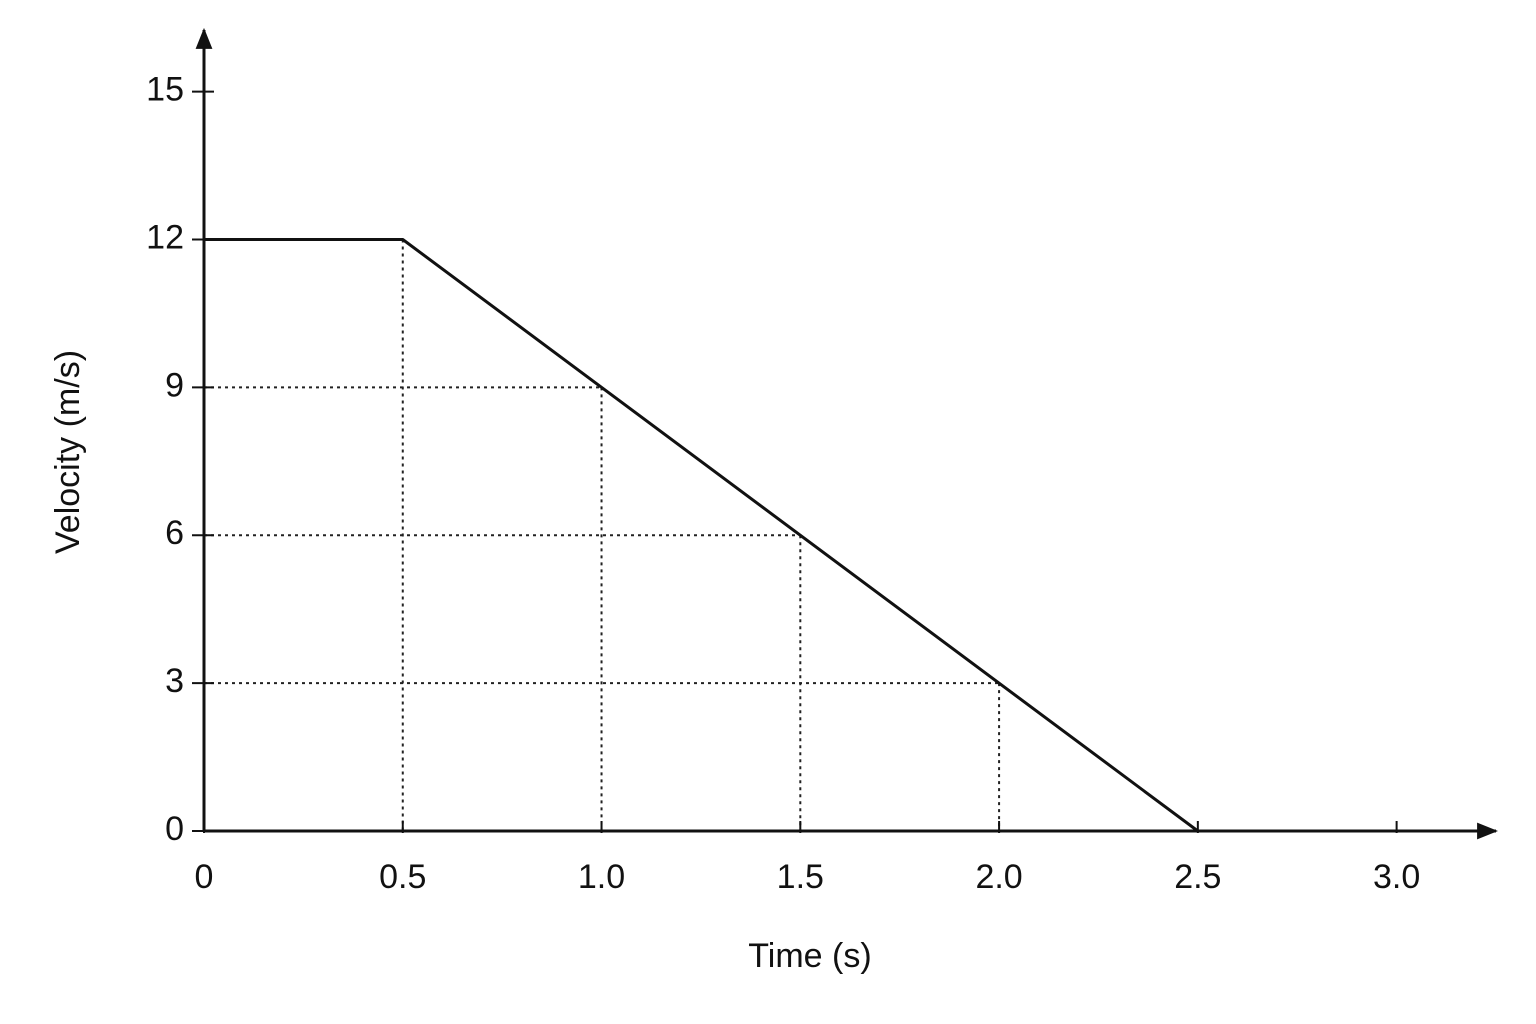  I want to click on x-tick-label: 1.5, so click(800, 877).